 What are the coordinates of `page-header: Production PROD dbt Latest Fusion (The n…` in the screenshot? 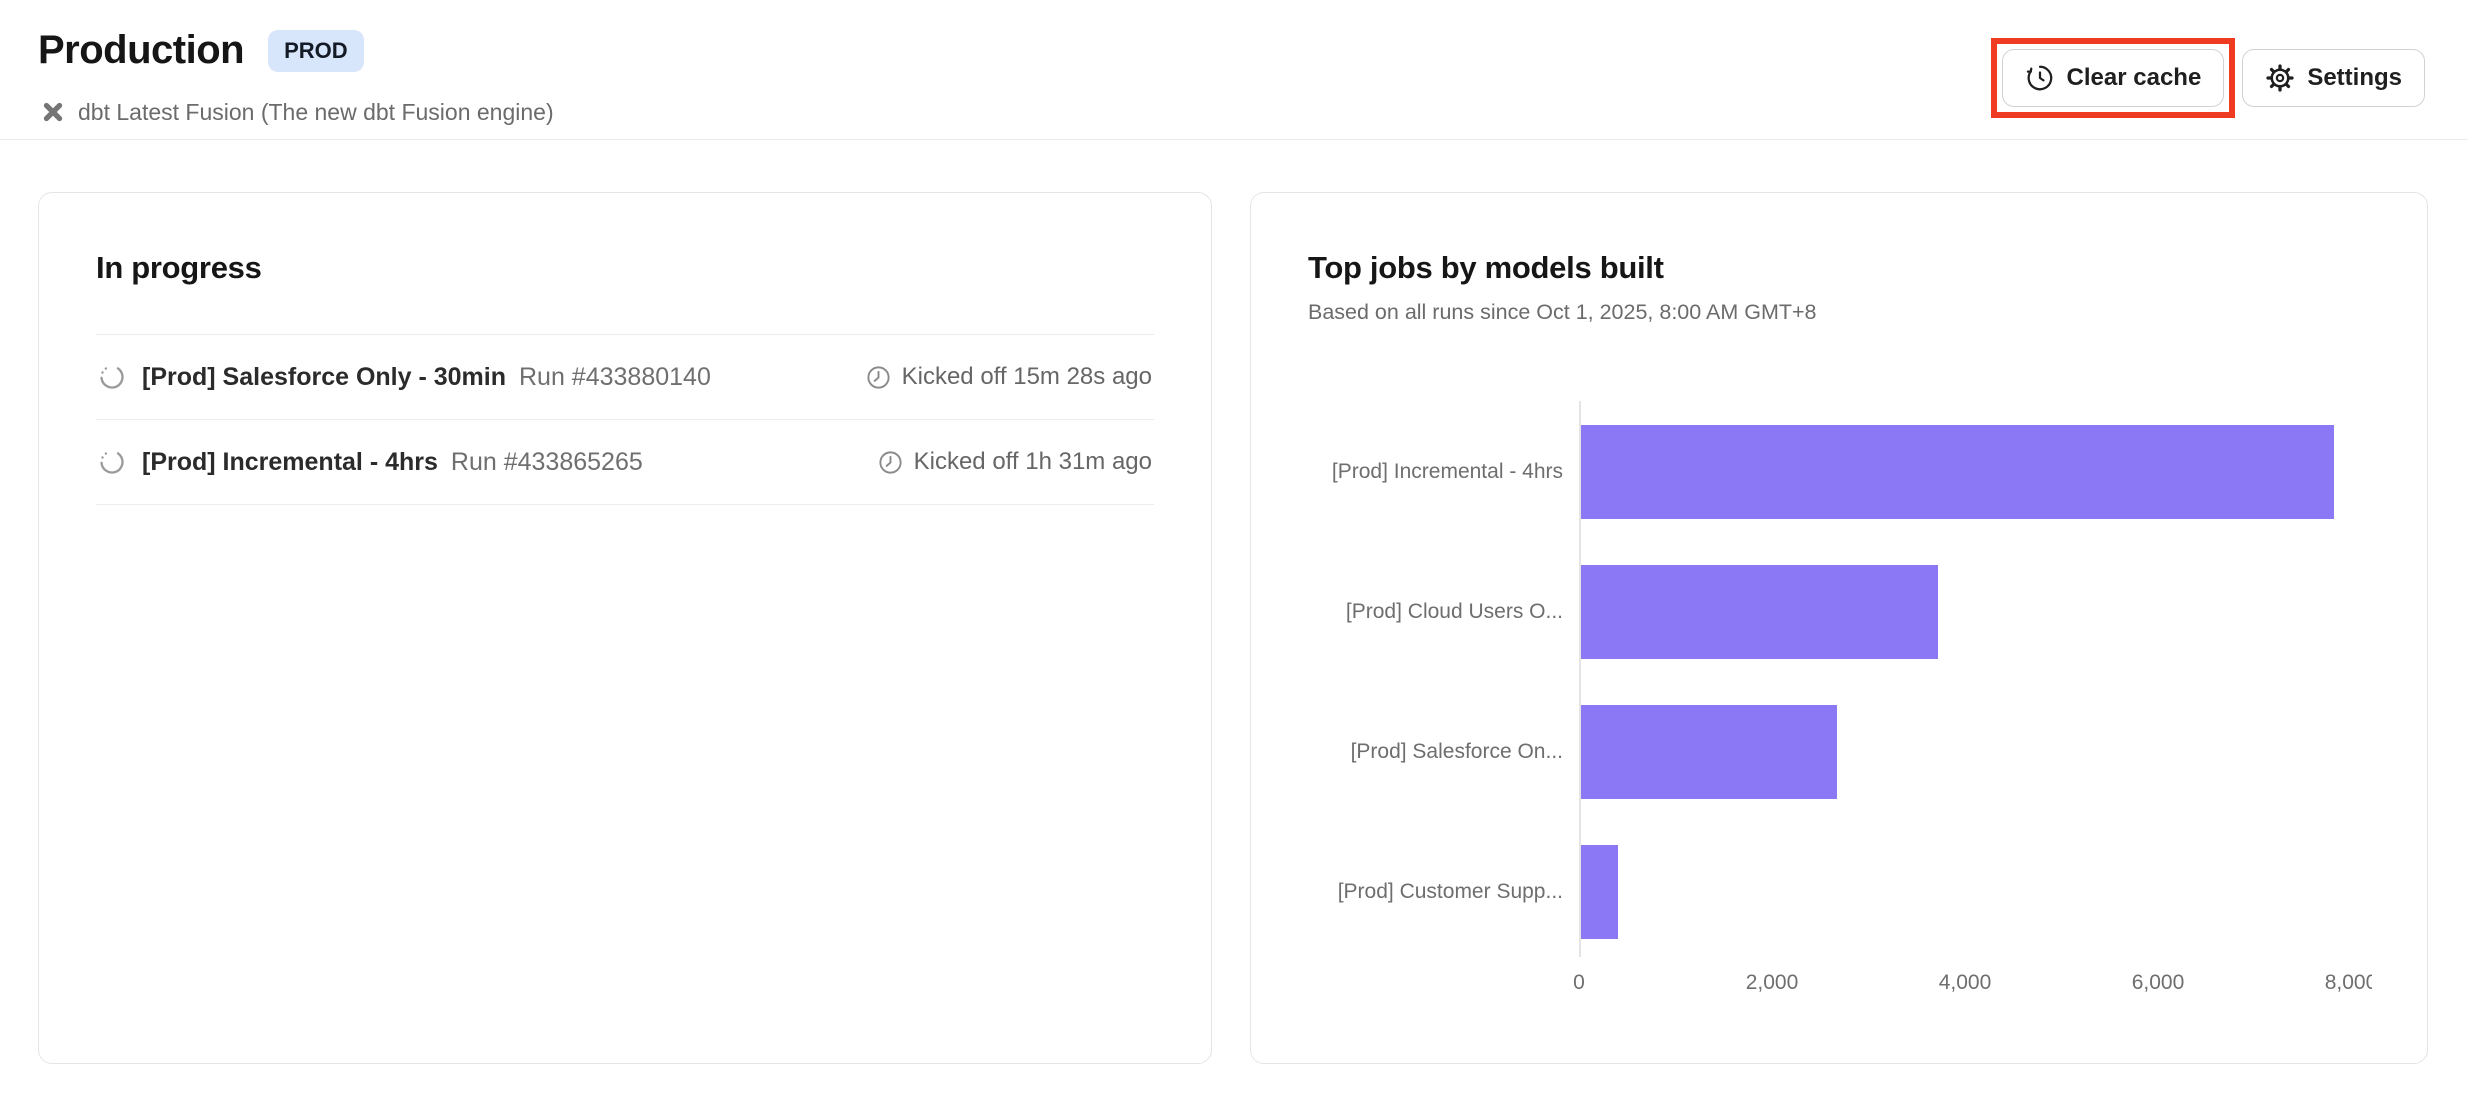 It's located at (1234, 63).